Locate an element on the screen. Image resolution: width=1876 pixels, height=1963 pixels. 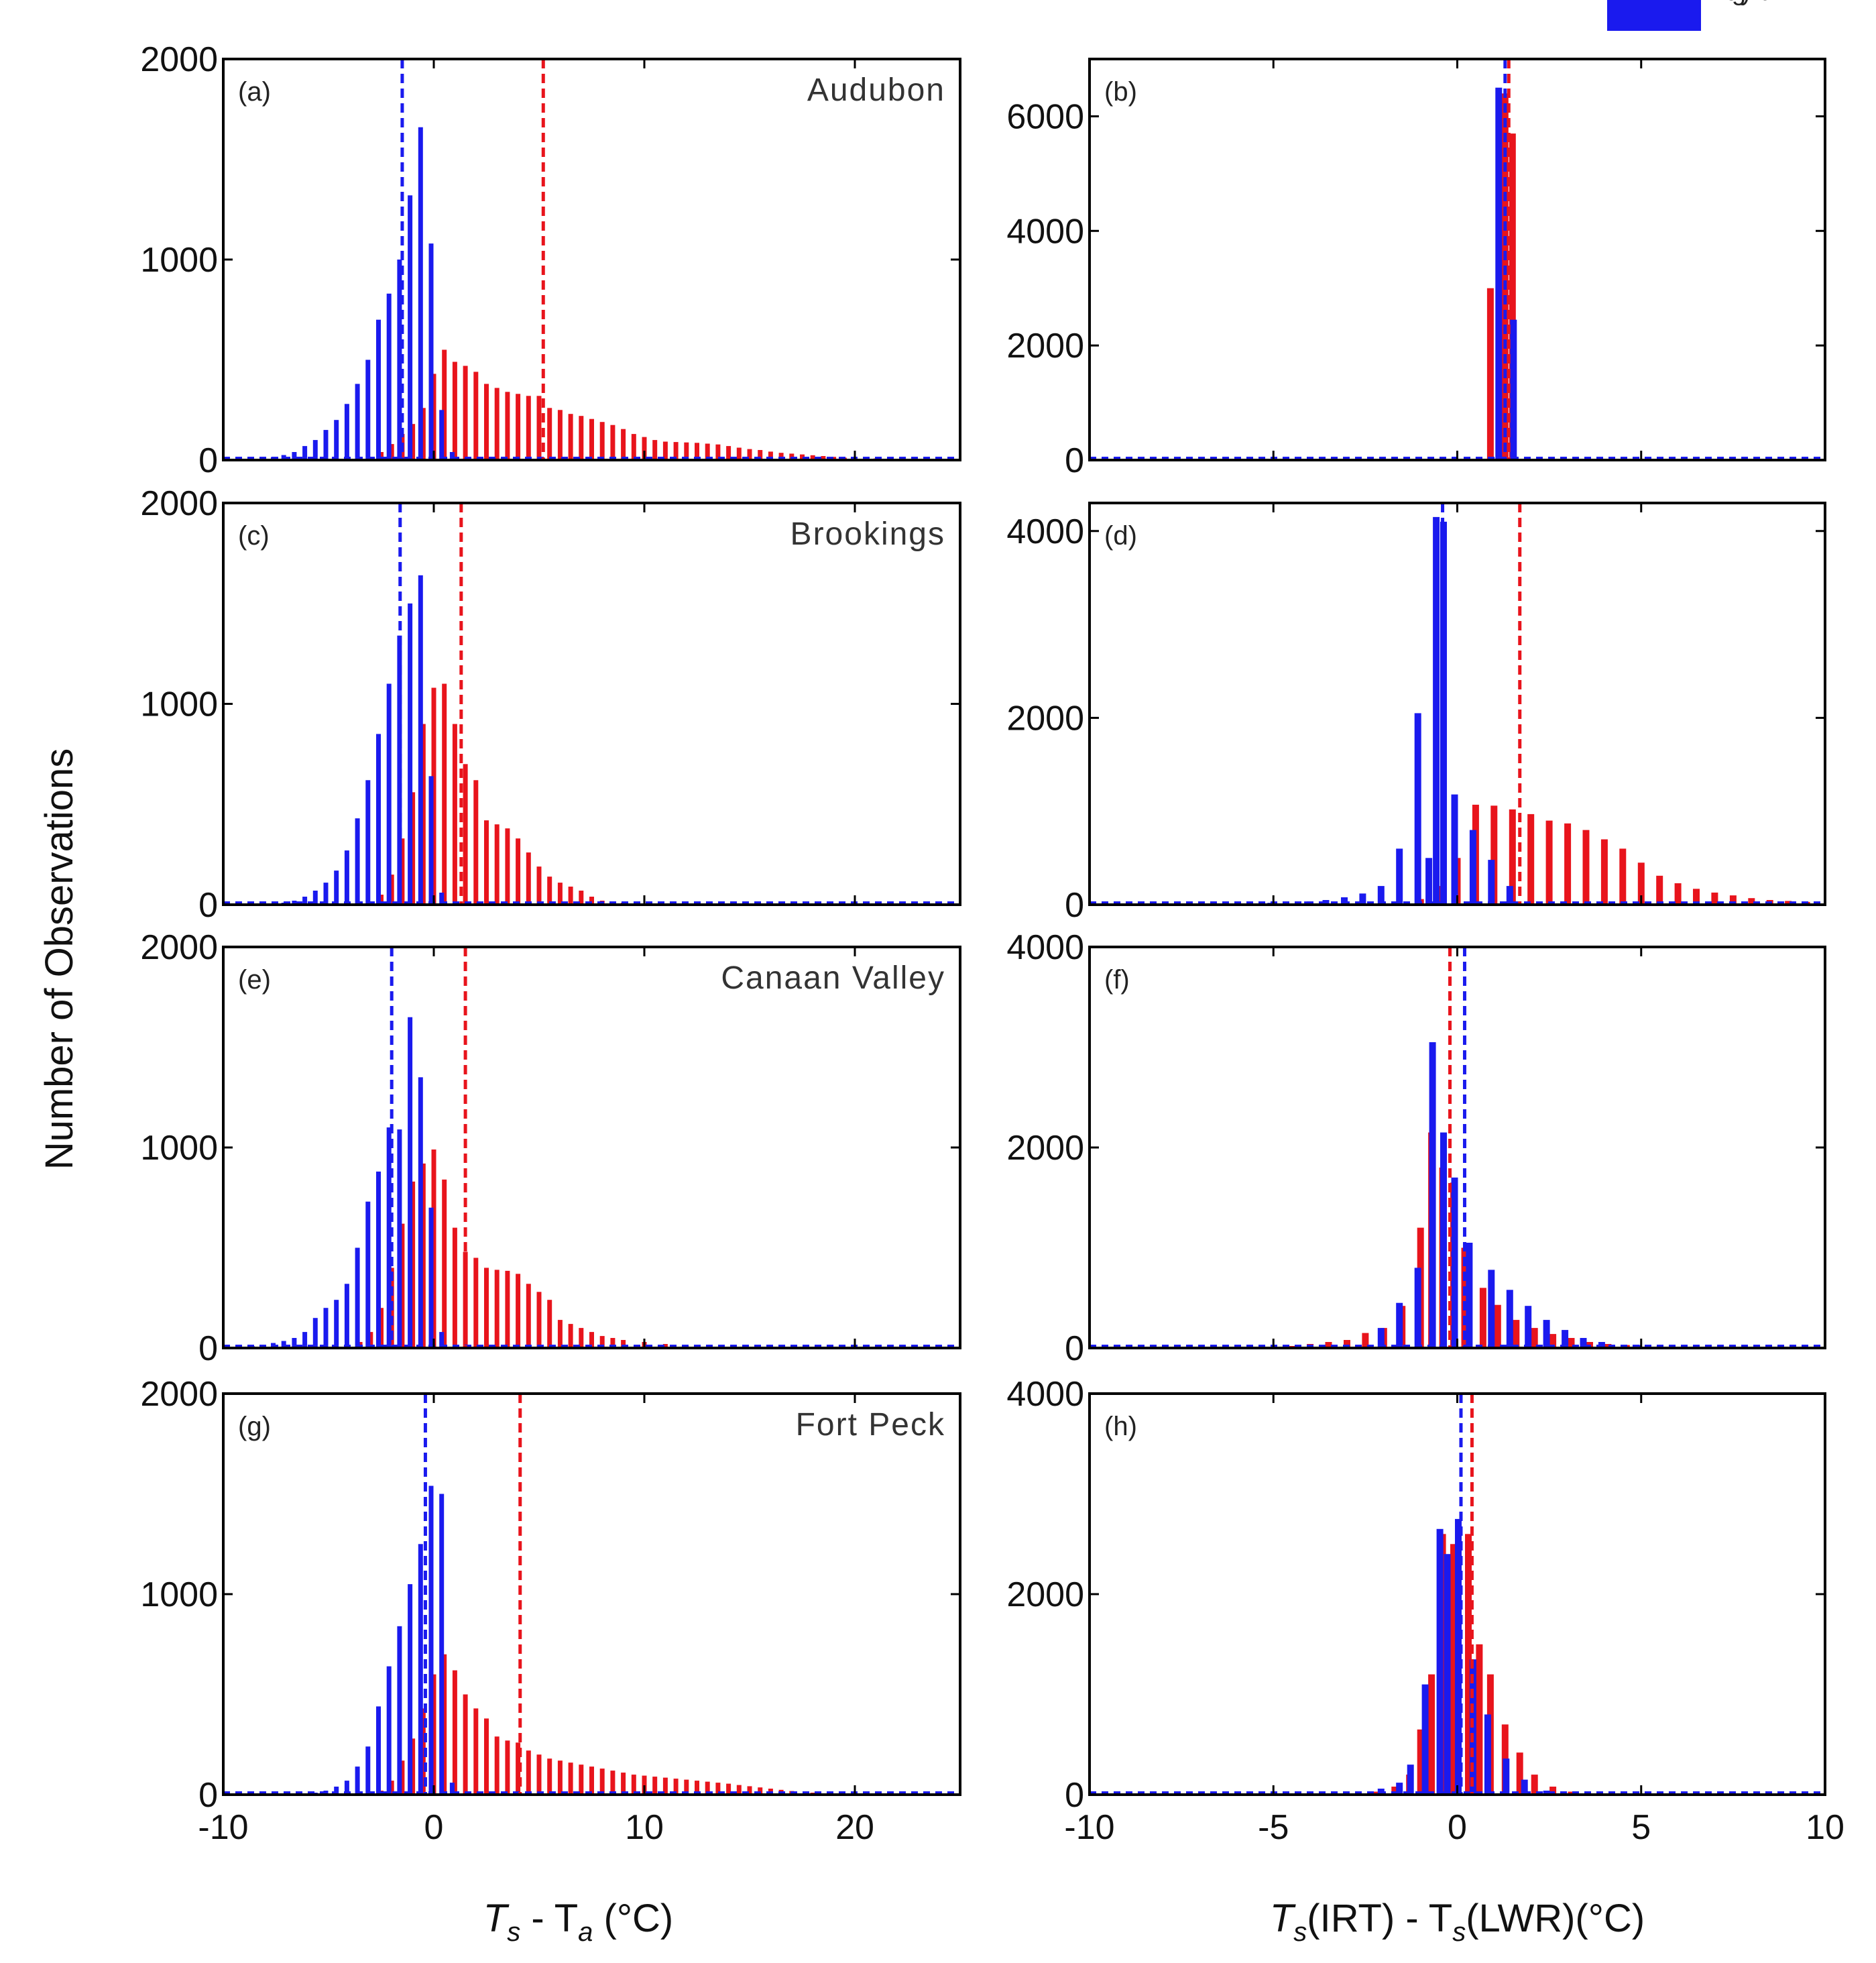
y-axis-label: Number of Observations is located at coordinates (59, 959).